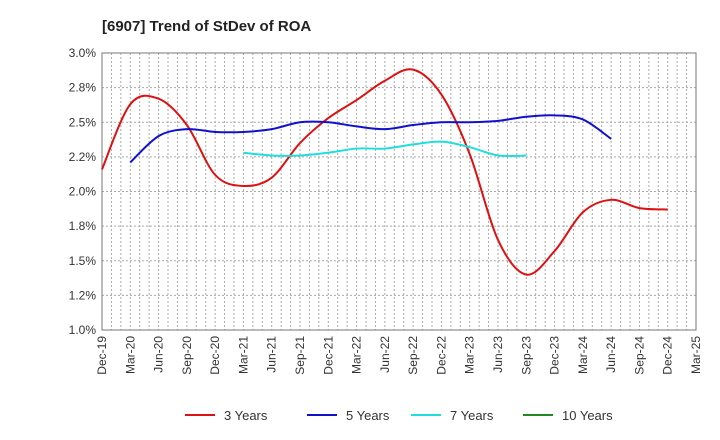 This screenshot has width=720, height=440. Describe the element at coordinates (611, 354) in the screenshot. I see `x-tick-label: Jun-24` at that location.